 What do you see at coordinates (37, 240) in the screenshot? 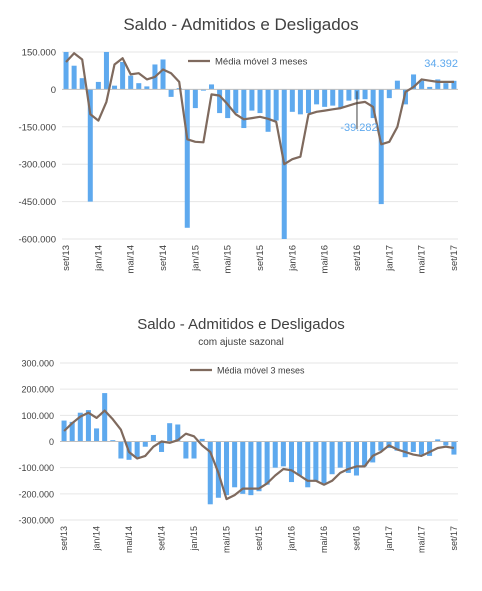
I see `y-tick-label: -600.000` at bounding box center [37, 240].